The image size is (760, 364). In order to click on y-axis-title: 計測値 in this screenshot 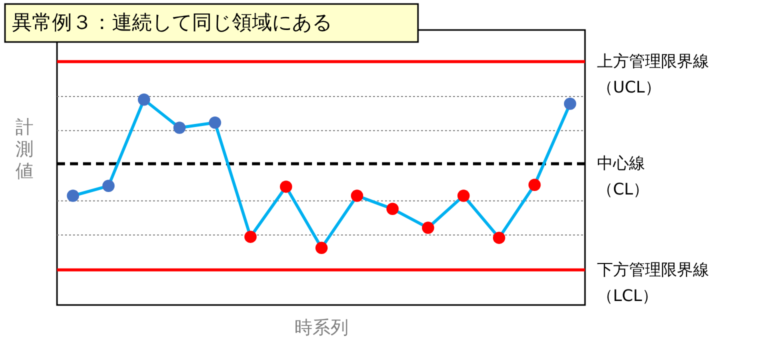, I will do `click(25, 149)`.